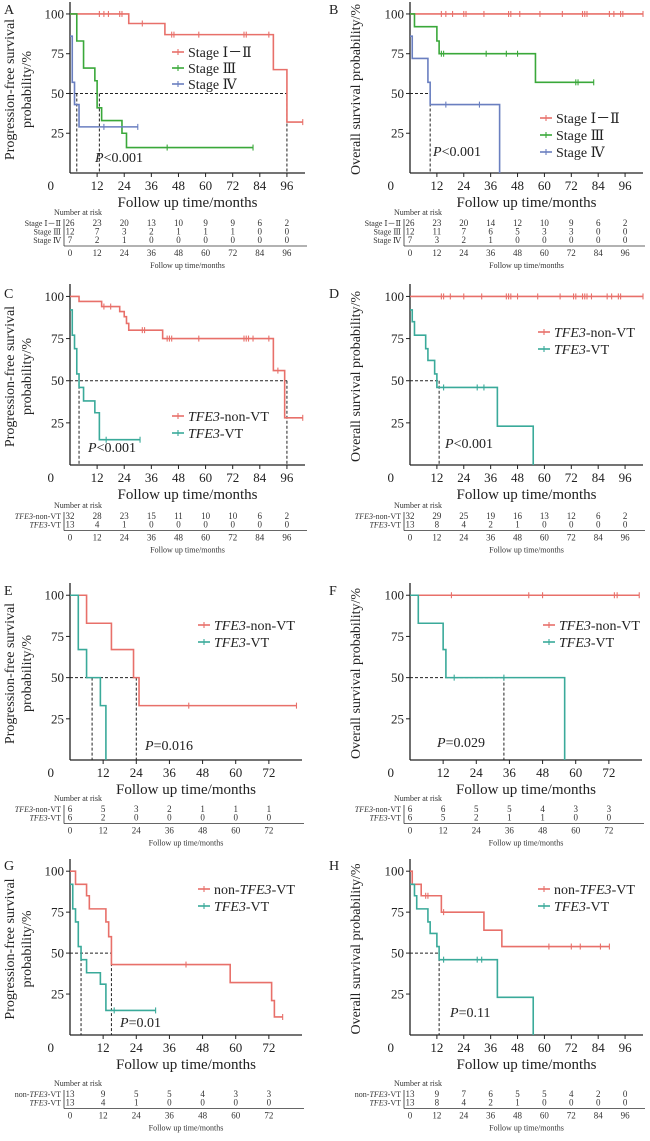  Describe the element at coordinates (526, 1065) in the screenshot. I see `x-axis-label: Follow up time/months` at that location.